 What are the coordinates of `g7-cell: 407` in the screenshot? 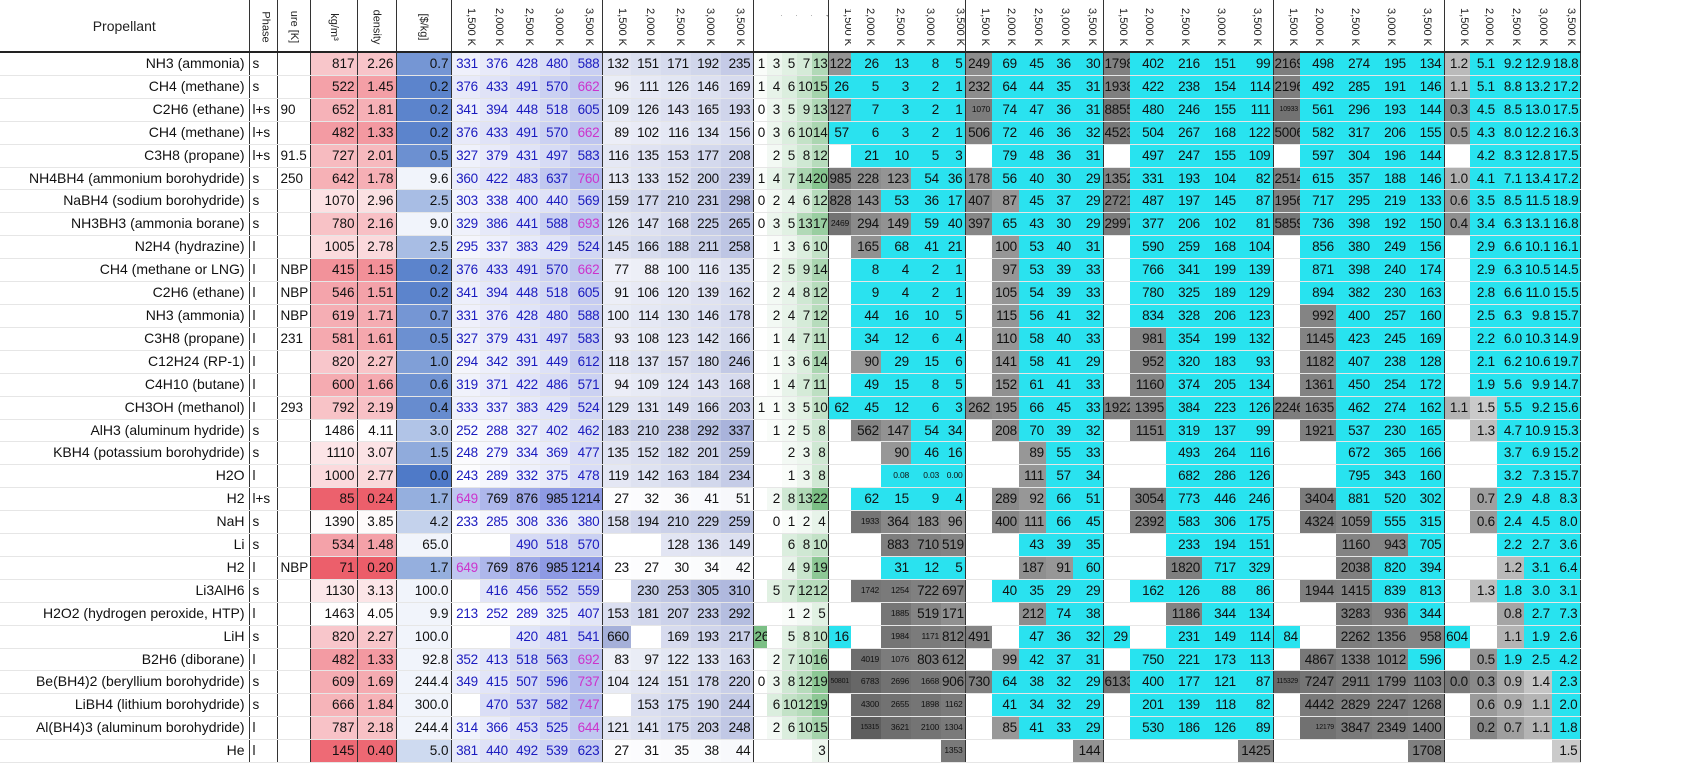 It's located at (1354, 362).